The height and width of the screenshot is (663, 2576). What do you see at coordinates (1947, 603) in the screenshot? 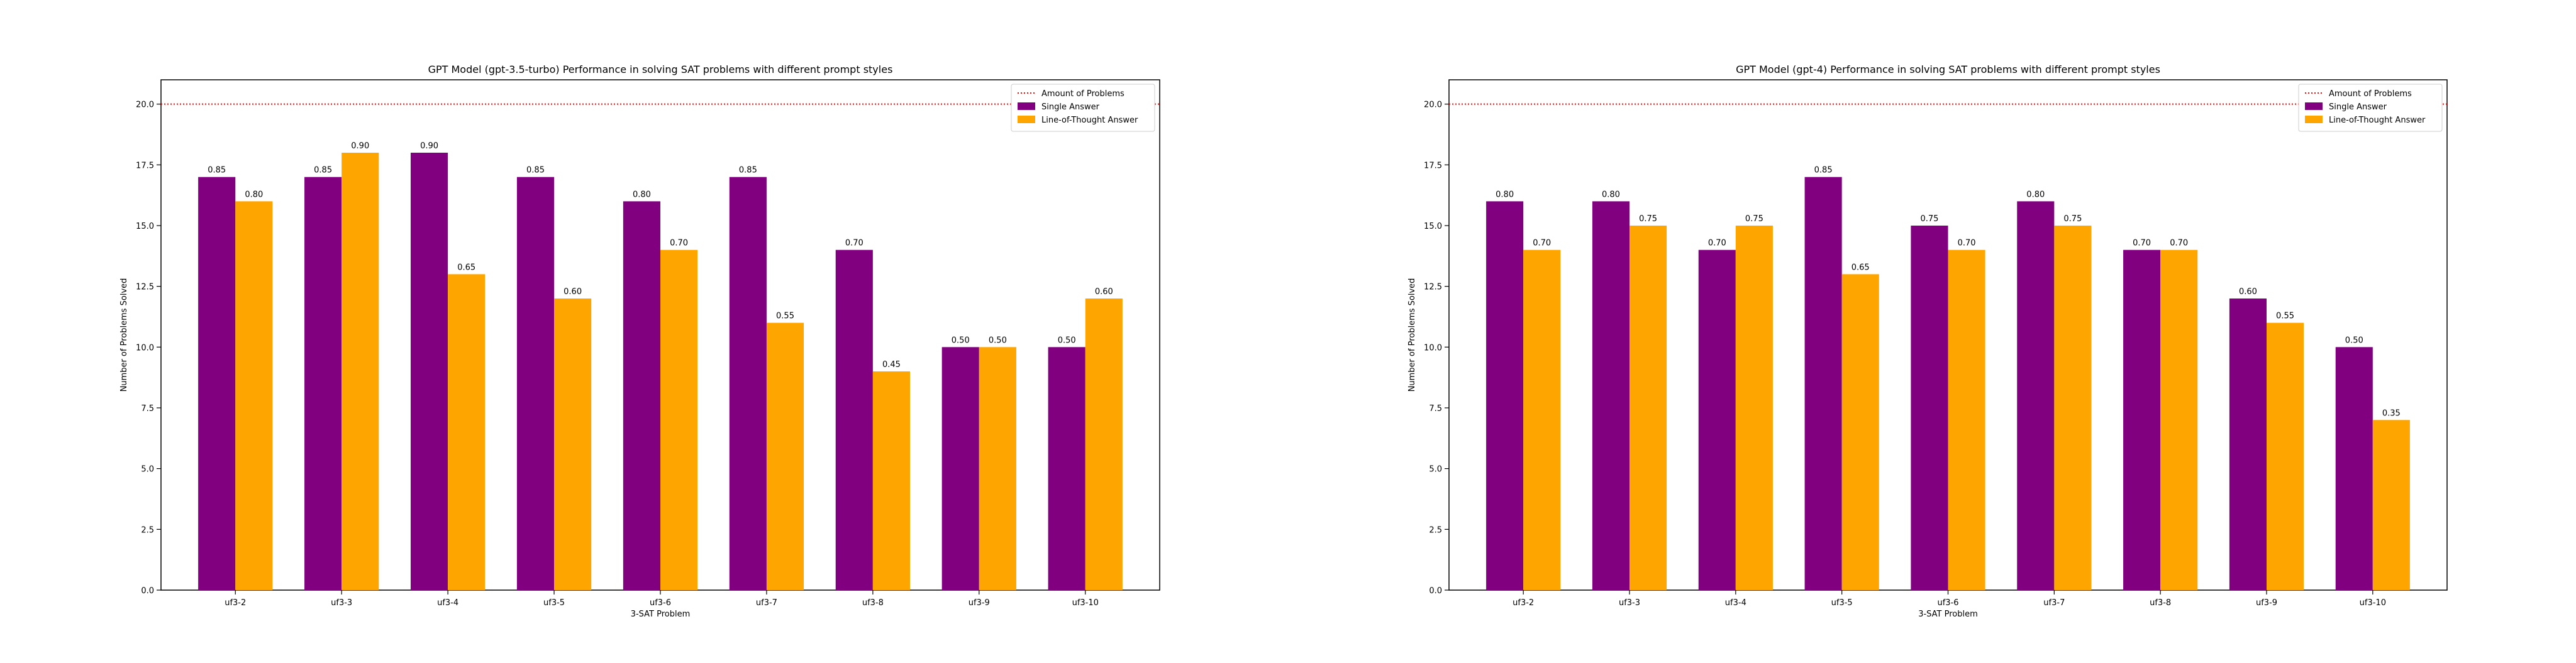
I see `x-tick-label: uf3-6` at bounding box center [1947, 603].